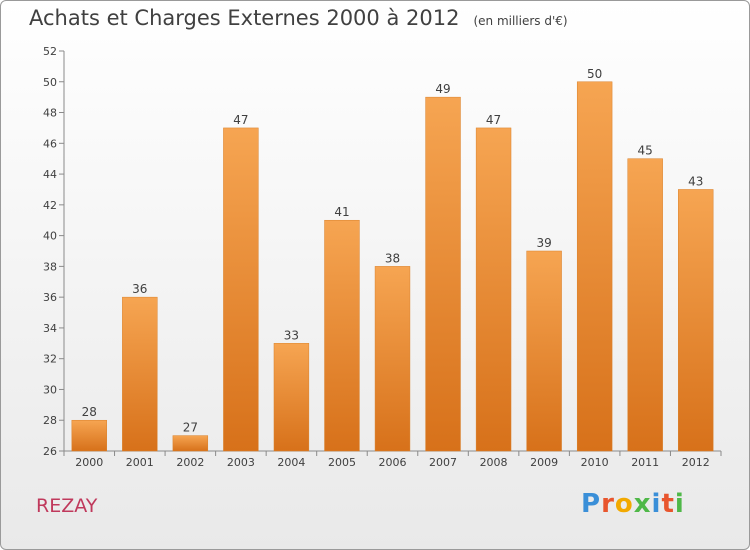 The height and width of the screenshot is (550, 750). I want to click on logo-letter: t, so click(668, 504).